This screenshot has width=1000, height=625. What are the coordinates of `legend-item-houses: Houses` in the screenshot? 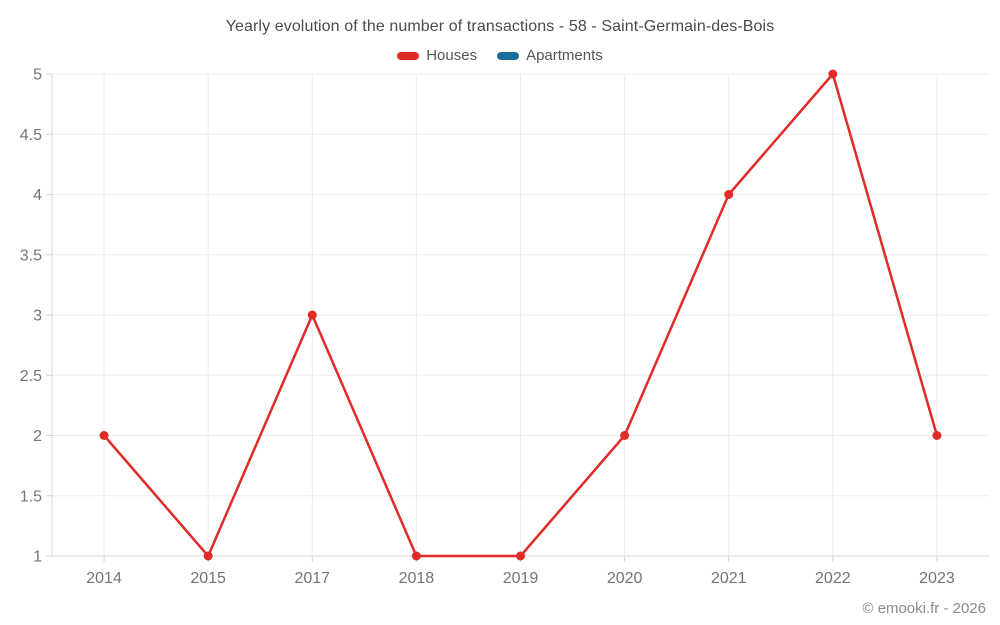 It's located at (437, 55).